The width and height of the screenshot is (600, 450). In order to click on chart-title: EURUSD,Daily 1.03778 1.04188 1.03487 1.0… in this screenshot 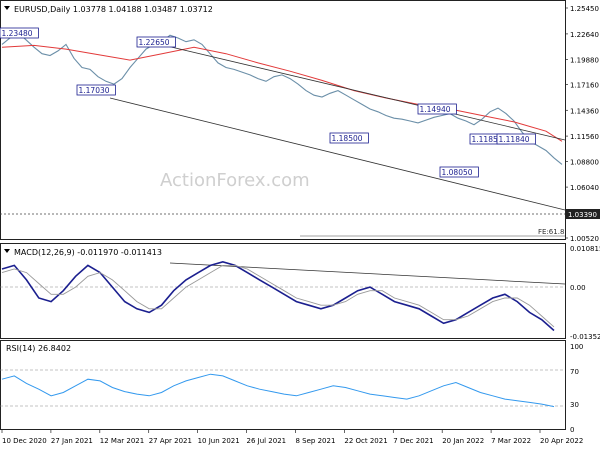, I will do `click(113, 9)`.